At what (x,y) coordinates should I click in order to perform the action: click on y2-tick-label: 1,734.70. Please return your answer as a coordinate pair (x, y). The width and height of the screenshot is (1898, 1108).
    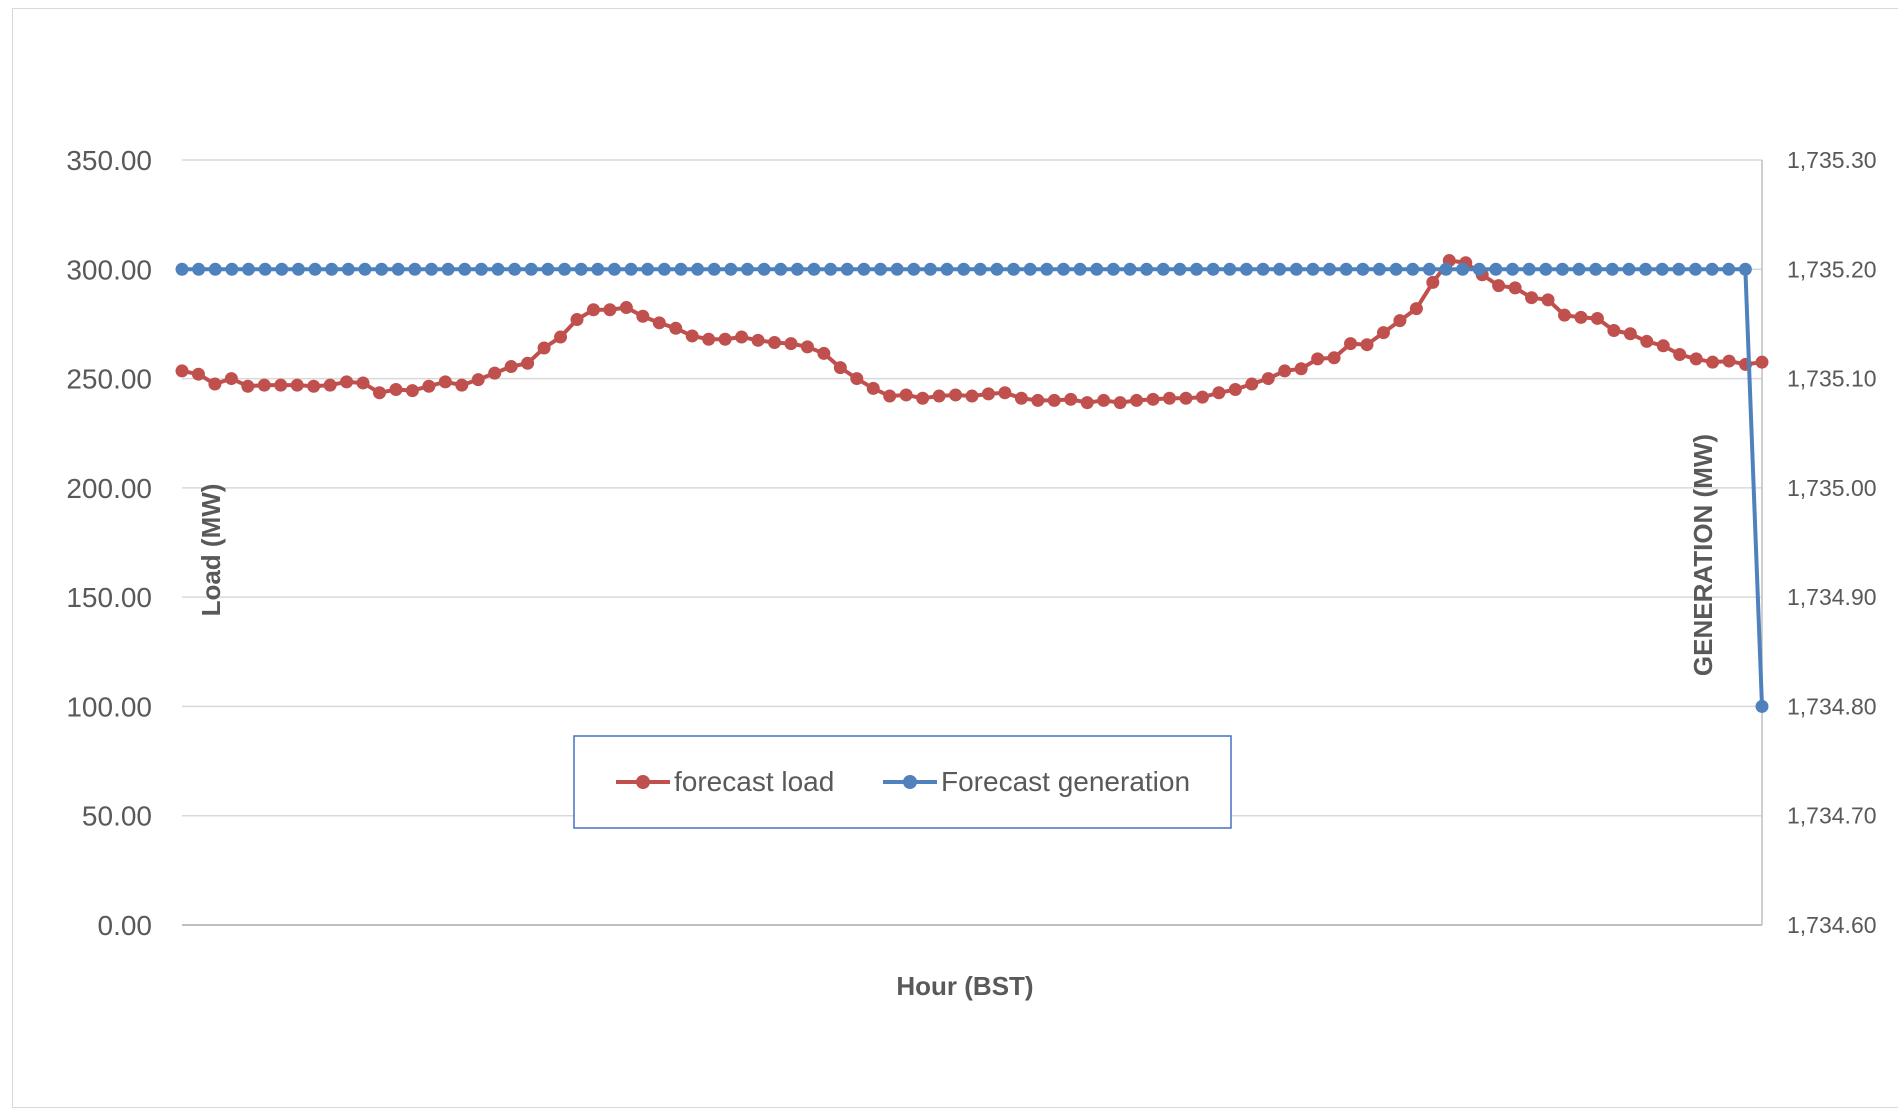
    Looking at the image, I should click on (1832, 816).